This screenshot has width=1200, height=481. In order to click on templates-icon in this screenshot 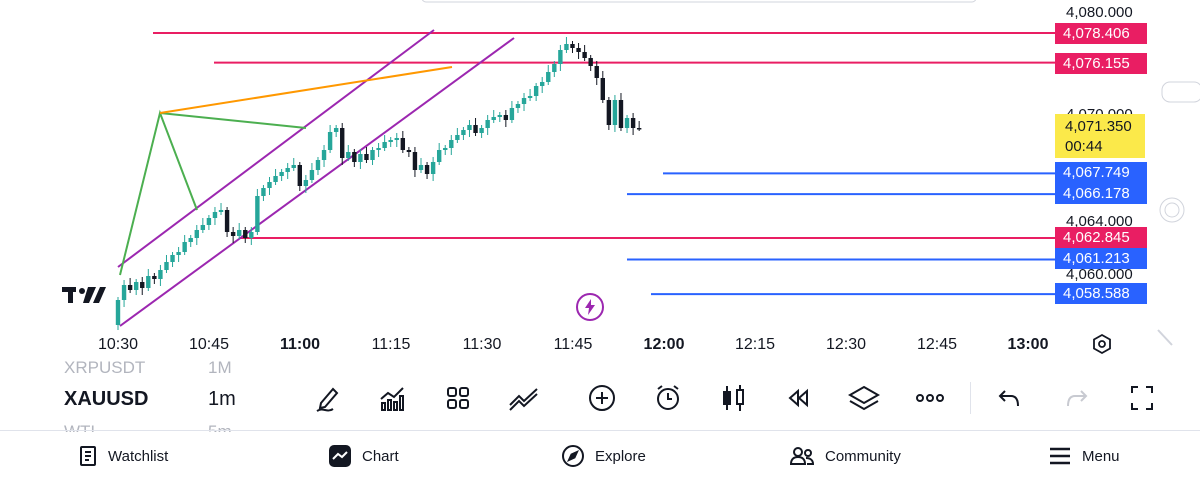, I will do `click(458, 398)`.